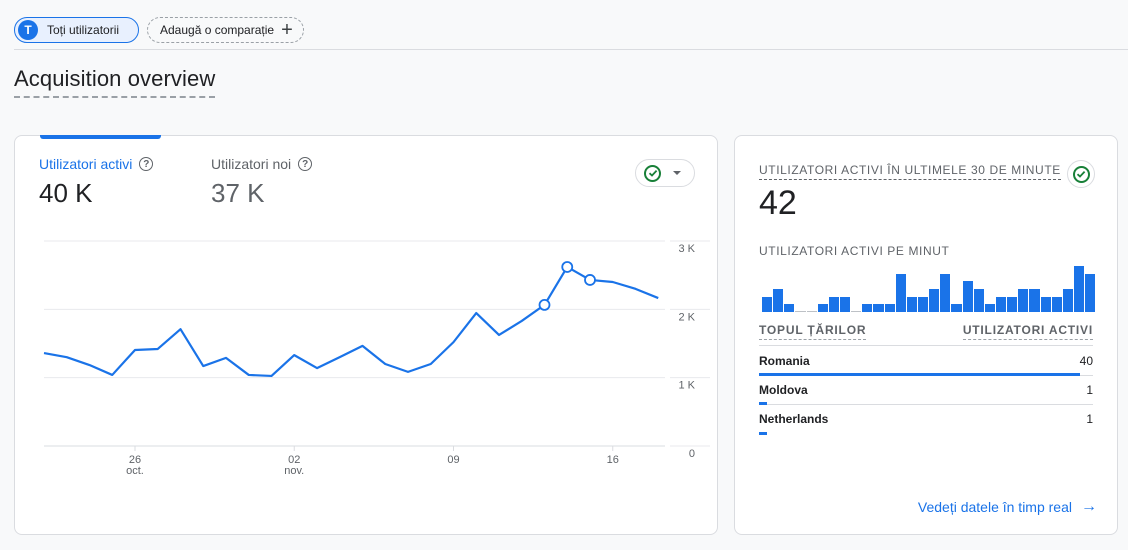 The height and width of the screenshot is (550, 1128). What do you see at coordinates (784, 361) in the screenshot?
I see `country-name: Romania` at bounding box center [784, 361].